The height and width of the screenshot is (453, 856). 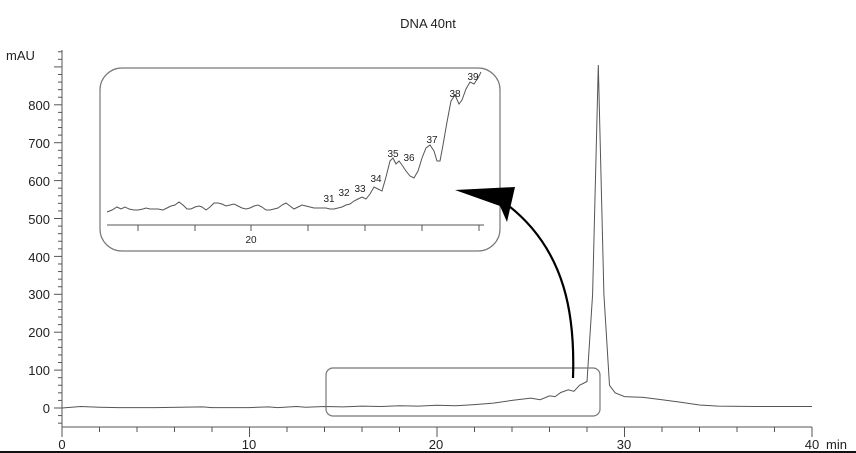 What do you see at coordinates (329, 199) in the screenshot?
I see `peak-label-31: 31` at bounding box center [329, 199].